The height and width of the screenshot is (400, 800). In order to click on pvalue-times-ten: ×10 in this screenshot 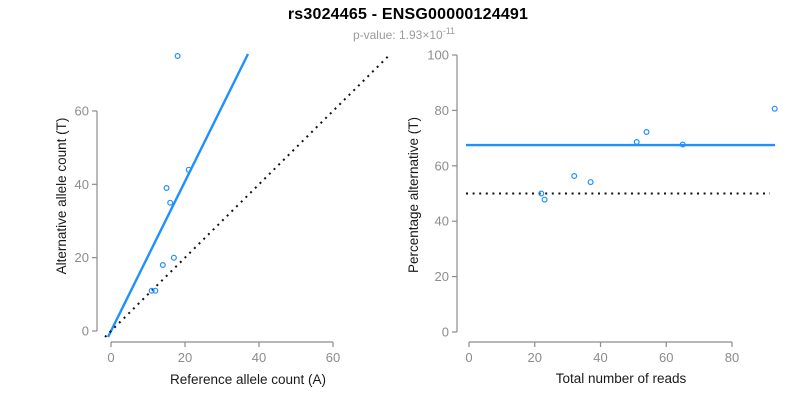, I will do `click(432, 35)`.